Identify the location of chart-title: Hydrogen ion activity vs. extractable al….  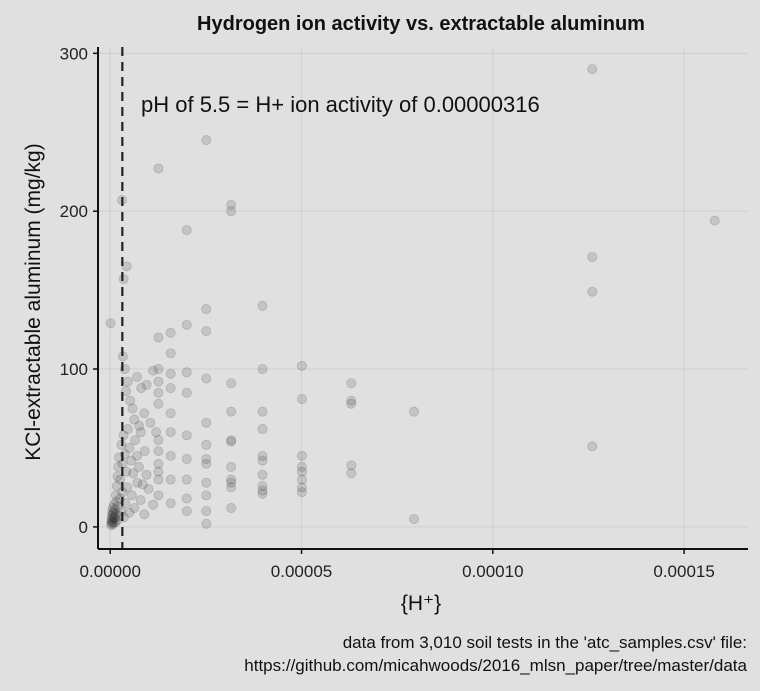
(421, 24).